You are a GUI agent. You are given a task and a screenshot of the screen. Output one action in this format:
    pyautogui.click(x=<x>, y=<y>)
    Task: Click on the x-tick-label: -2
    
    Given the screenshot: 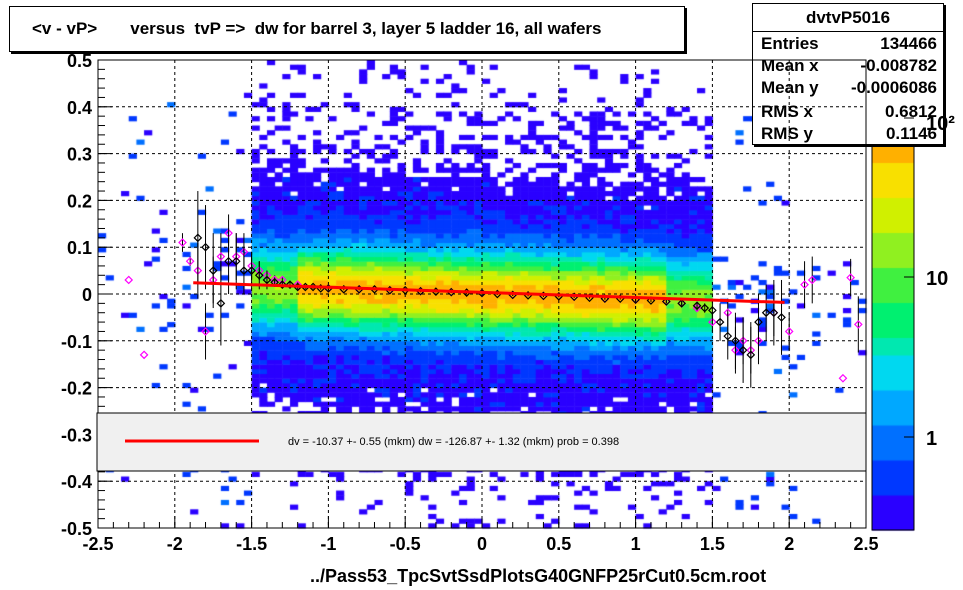 What is the action you would take?
    pyautogui.click(x=175, y=544)
    